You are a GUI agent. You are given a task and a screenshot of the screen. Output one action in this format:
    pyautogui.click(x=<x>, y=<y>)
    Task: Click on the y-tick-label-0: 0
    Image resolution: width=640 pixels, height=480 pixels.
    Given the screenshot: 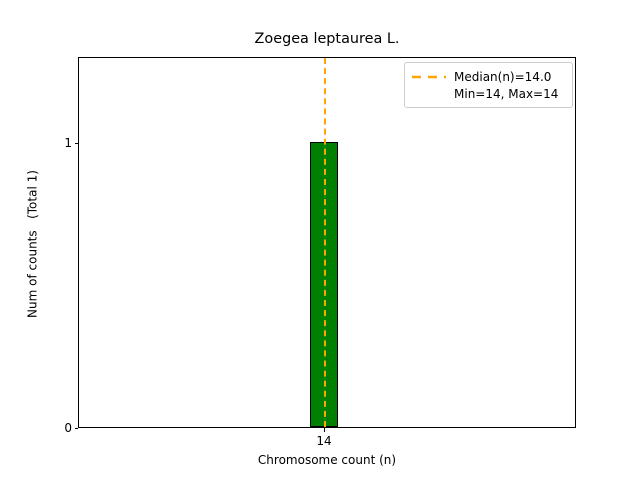 What is the action you would take?
    pyautogui.click(x=68, y=428)
    